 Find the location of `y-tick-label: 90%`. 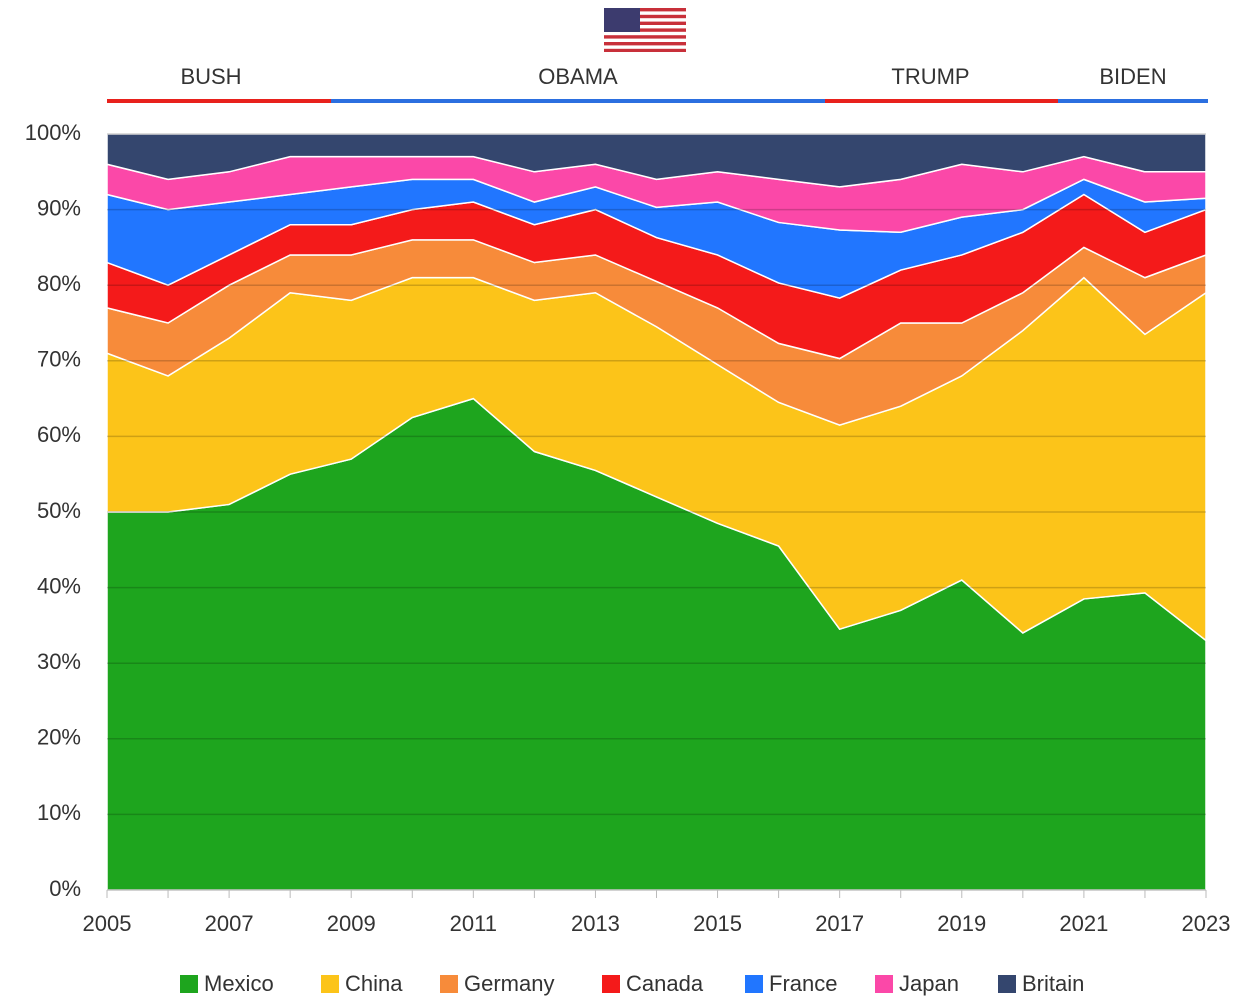

y-tick-label: 90% is located at coordinates (59, 207).